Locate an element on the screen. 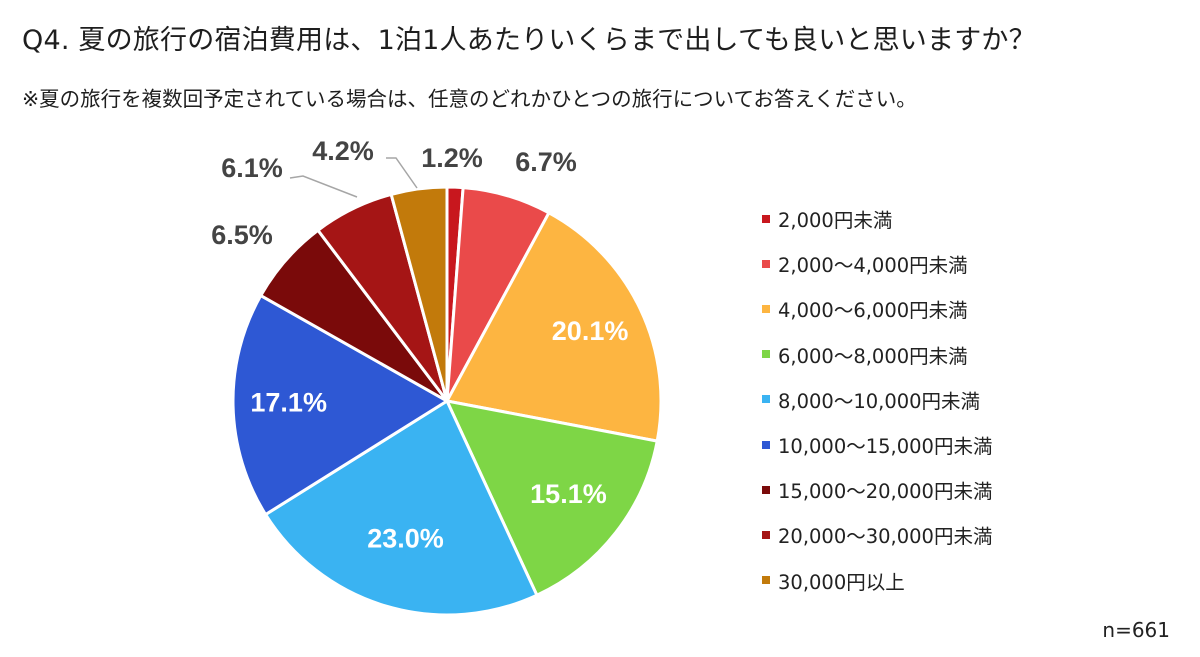 This screenshot has height=657, width=1200. data-label-2: 6.7% is located at coordinates (546, 162).